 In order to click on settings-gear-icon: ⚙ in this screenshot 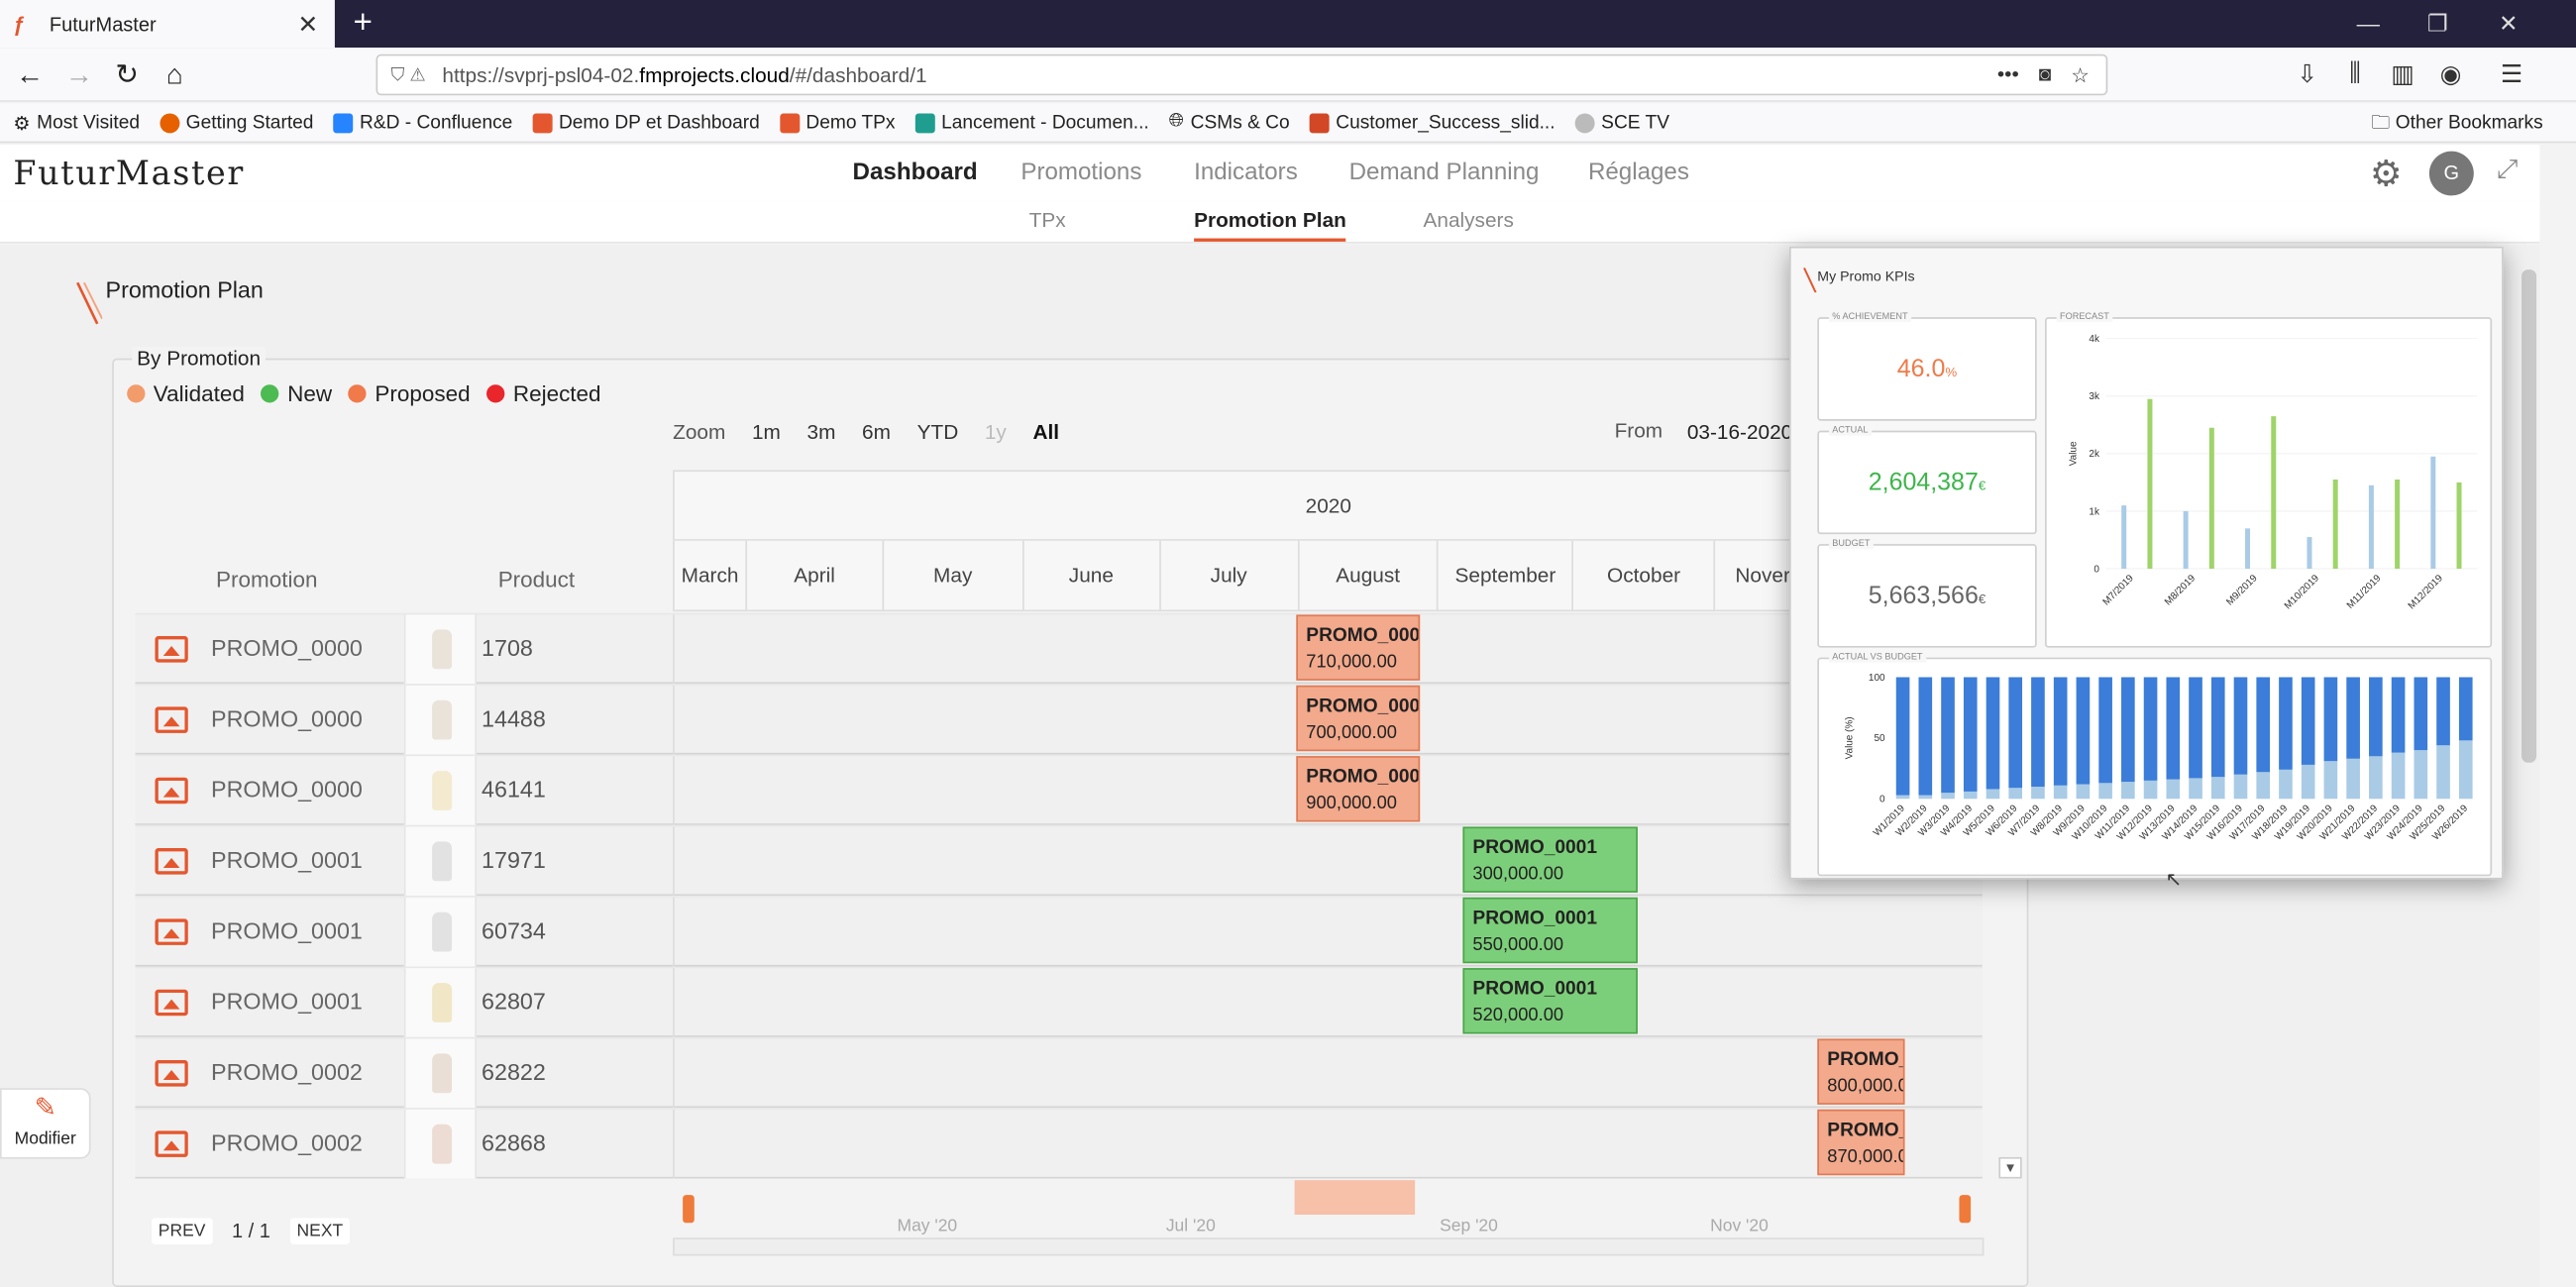, I will do `click(2386, 173)`.